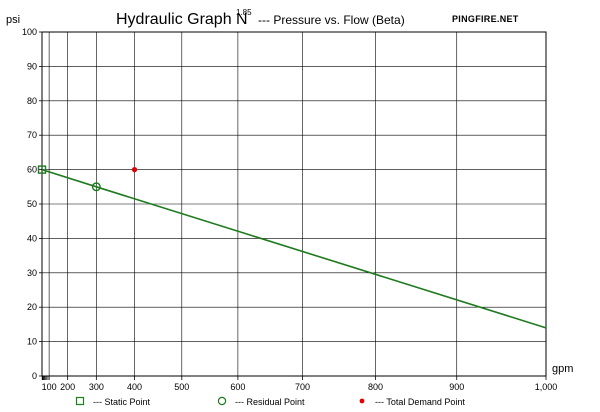 Image resolution: width=600 pixels, height=412 pixels. I want to click on y-tick-label: 30, so click(32, 273).